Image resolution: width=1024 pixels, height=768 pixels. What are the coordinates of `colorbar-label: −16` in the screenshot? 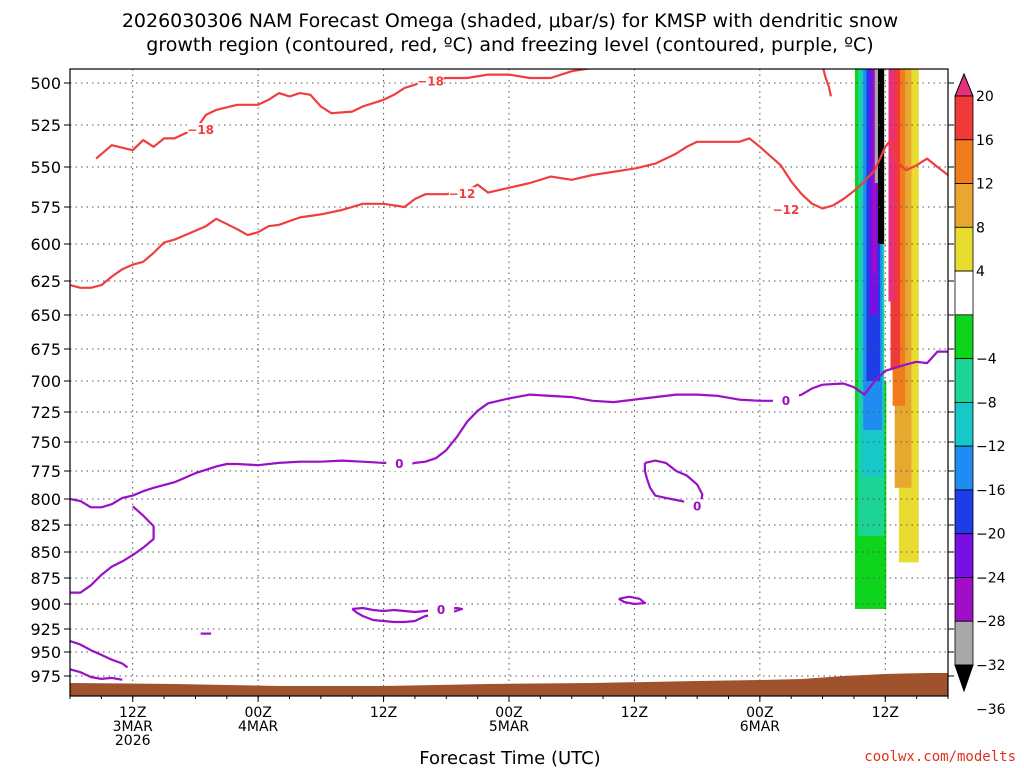 It's located at (991, 491).